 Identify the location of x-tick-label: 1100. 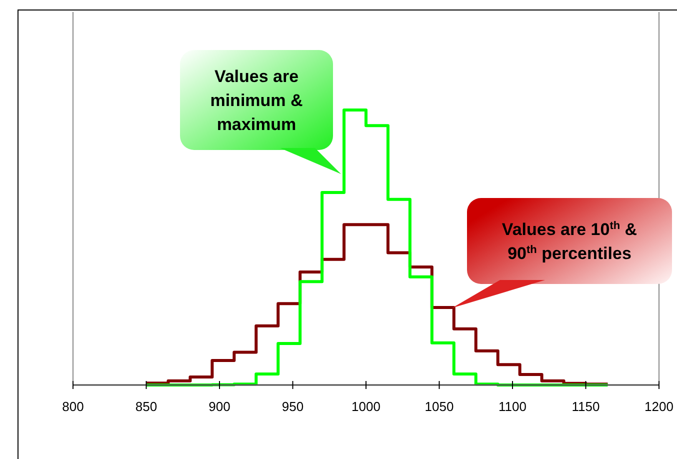
(512, 406).